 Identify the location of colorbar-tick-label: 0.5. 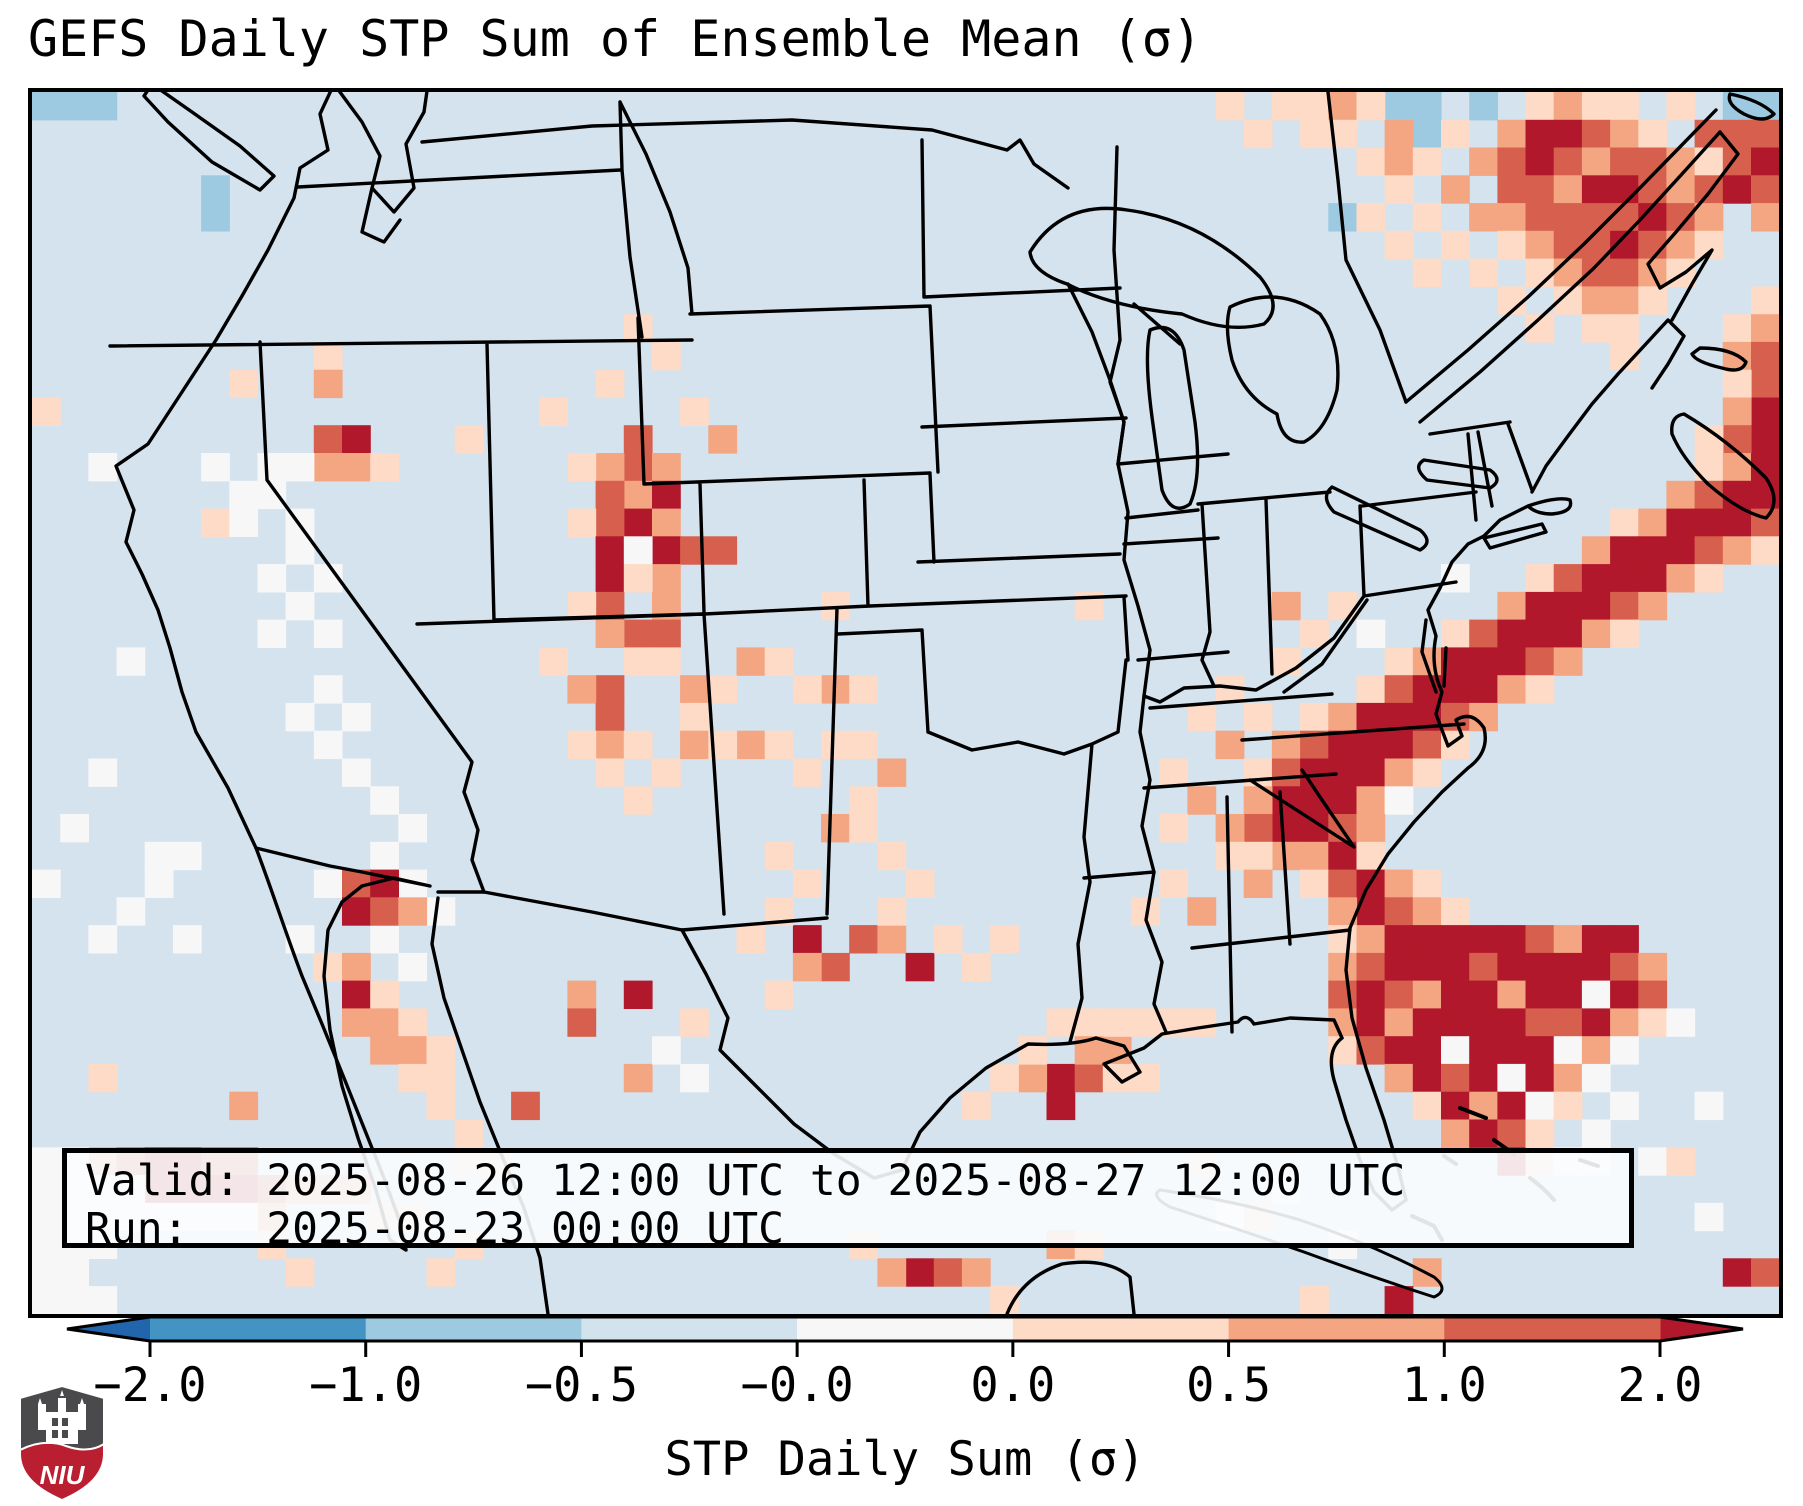
(1229, 1385).